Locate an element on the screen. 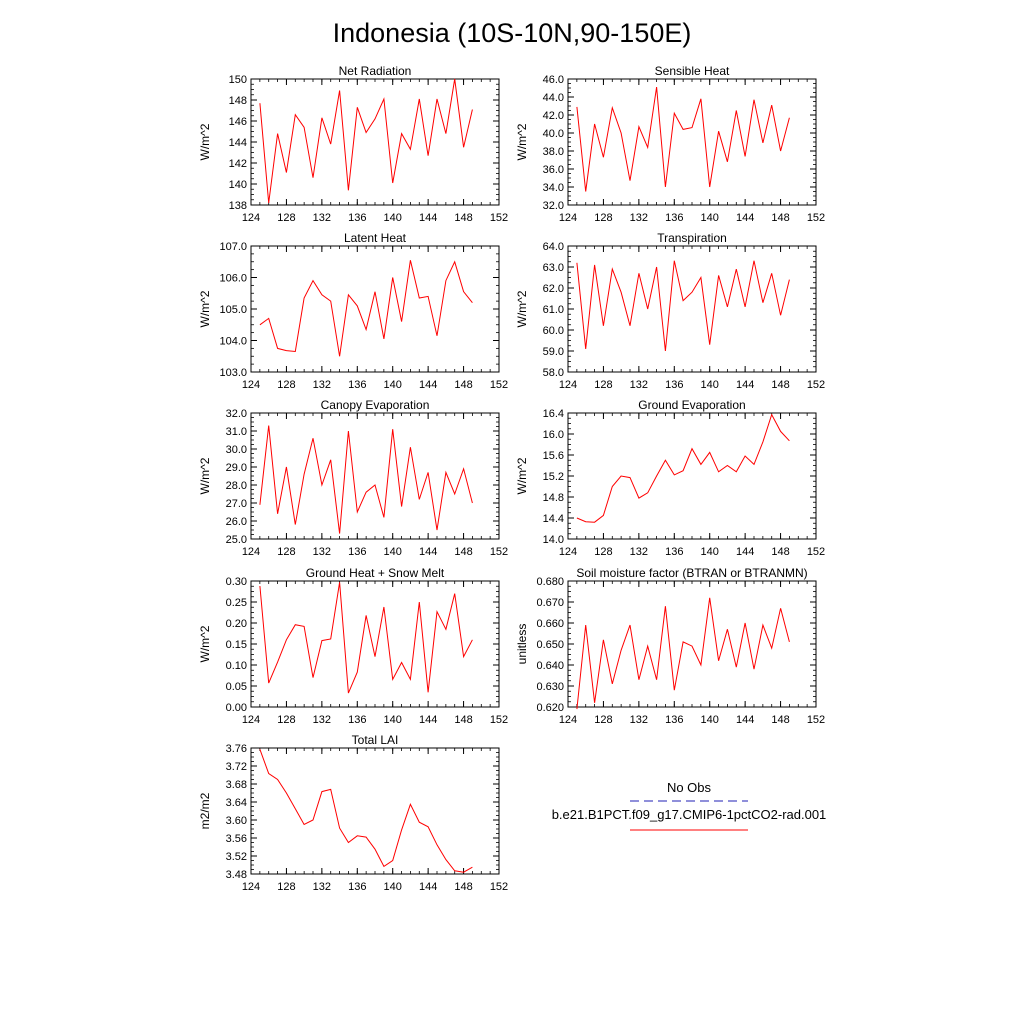  y-tick-label: 148 is located at coordinates (238, 101).